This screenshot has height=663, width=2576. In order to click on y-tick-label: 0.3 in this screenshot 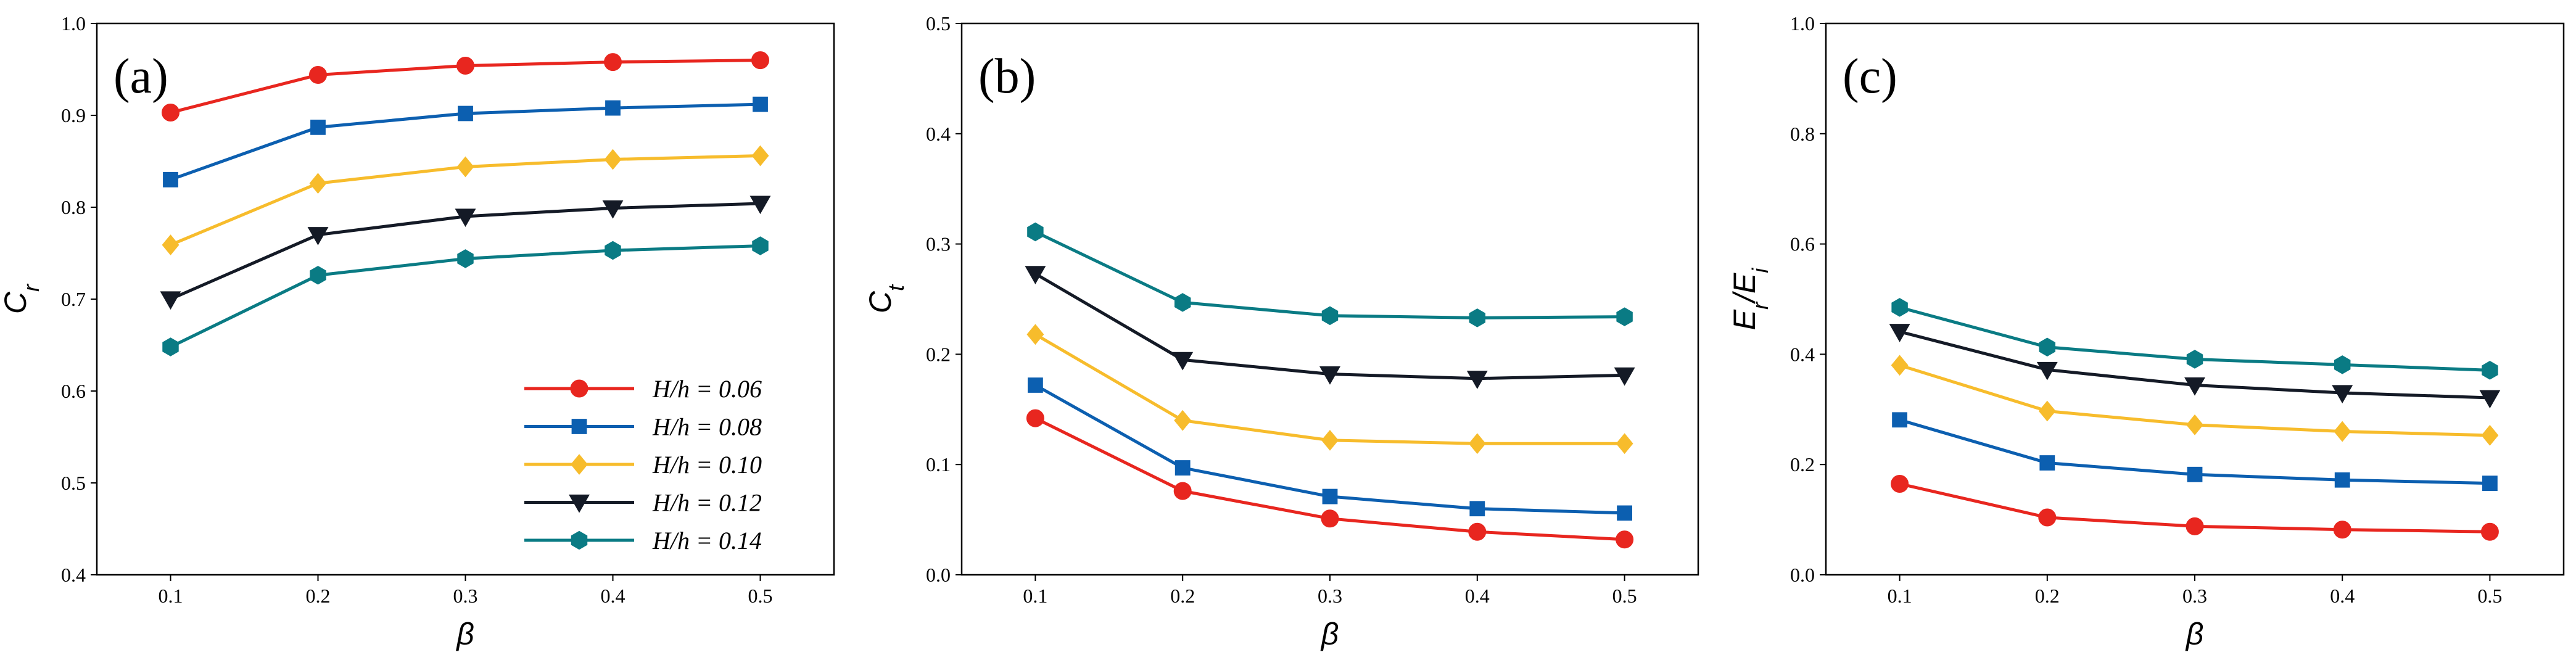, I will do `click(938, 244)`.